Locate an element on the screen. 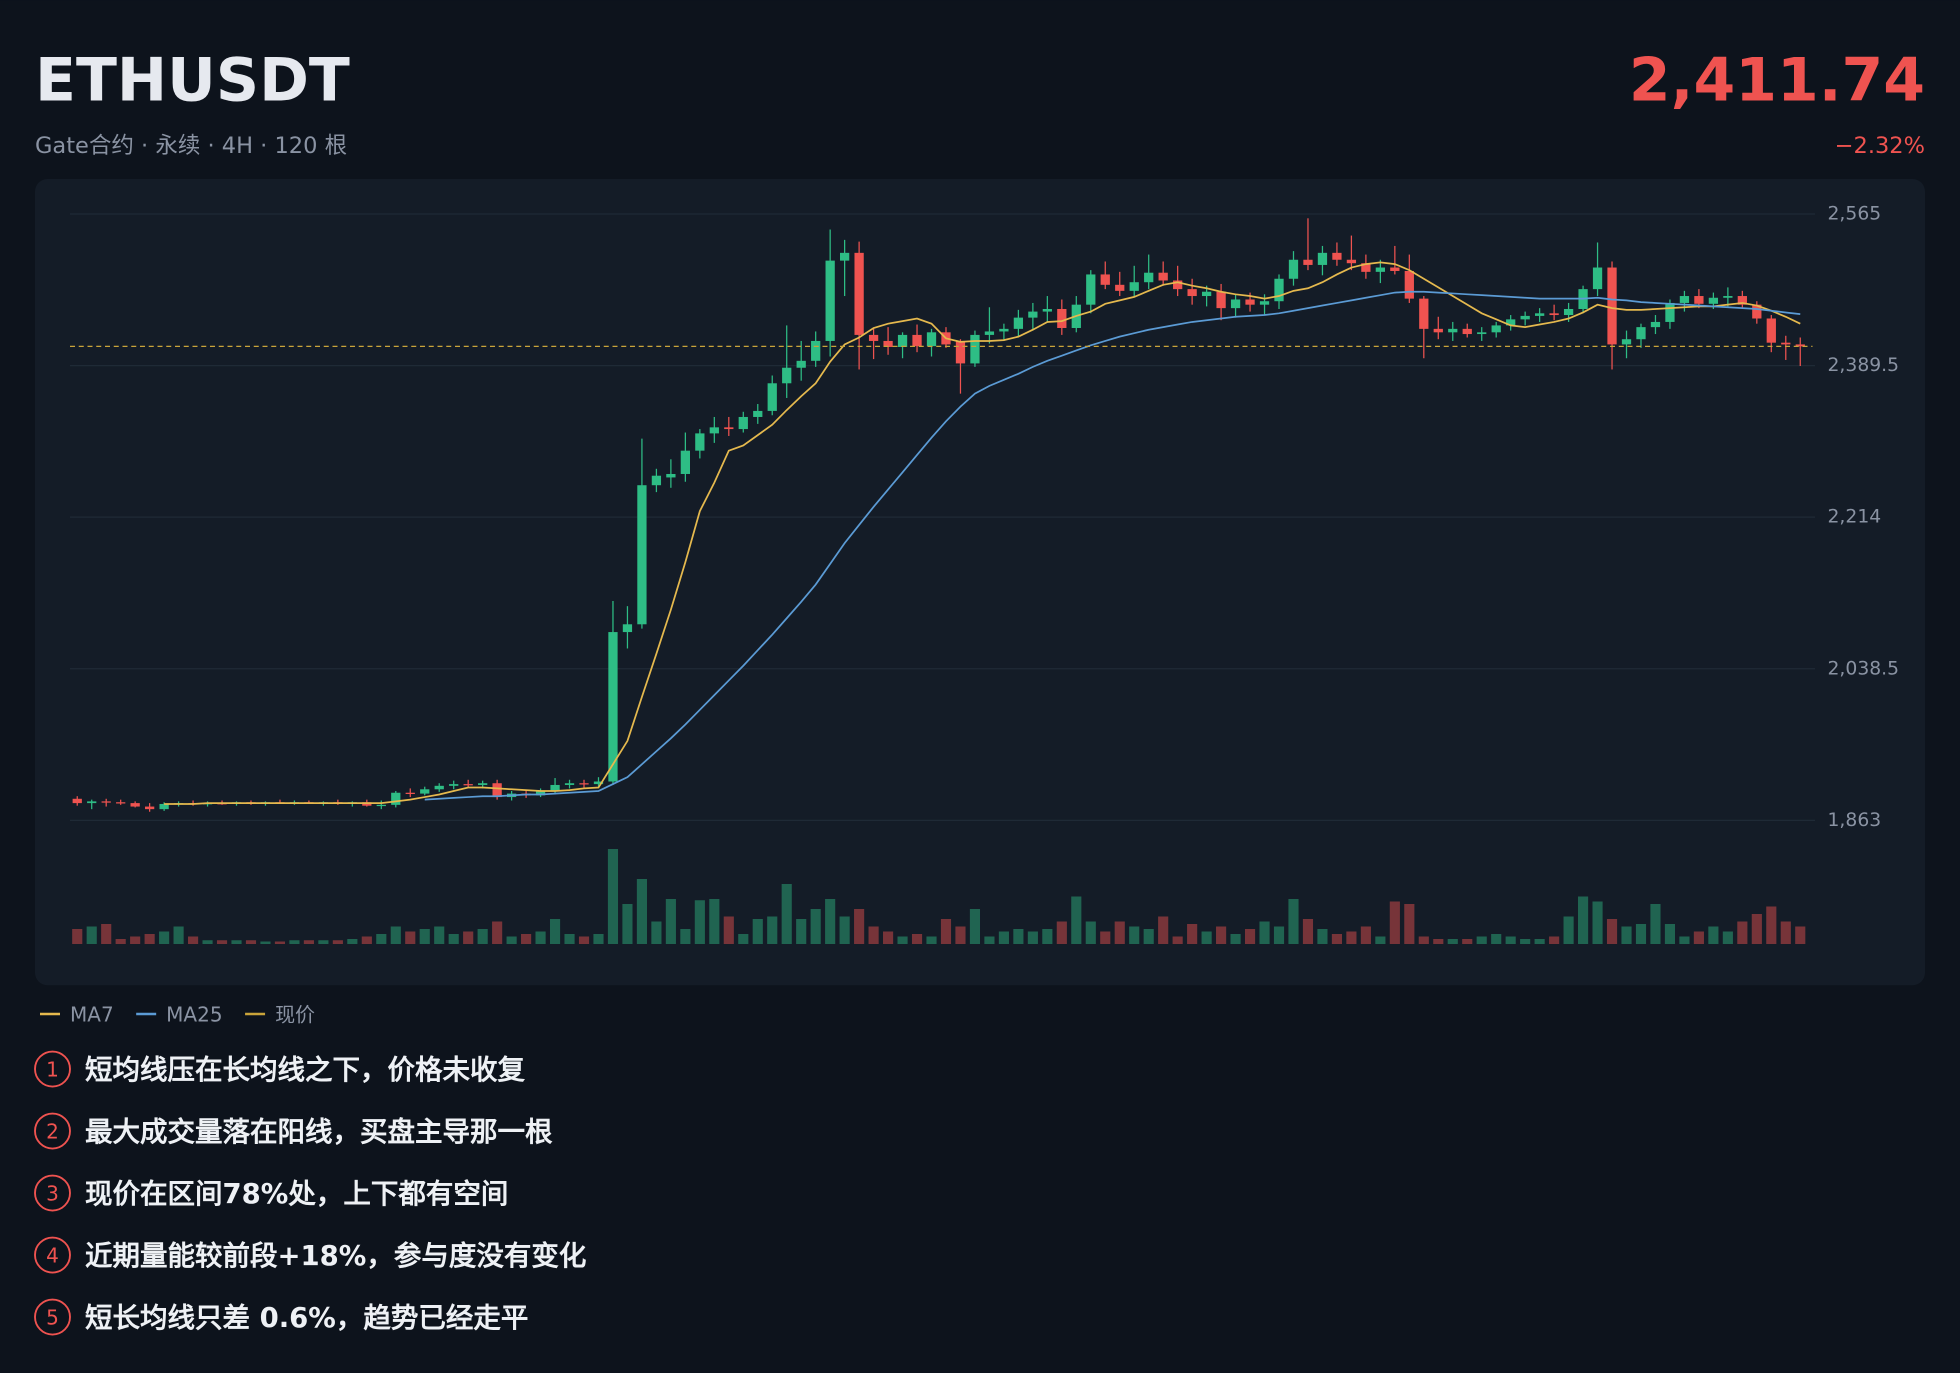 The image size is (1960, 1373). legend-label: MA7 is located at coordinates (92, 1015).